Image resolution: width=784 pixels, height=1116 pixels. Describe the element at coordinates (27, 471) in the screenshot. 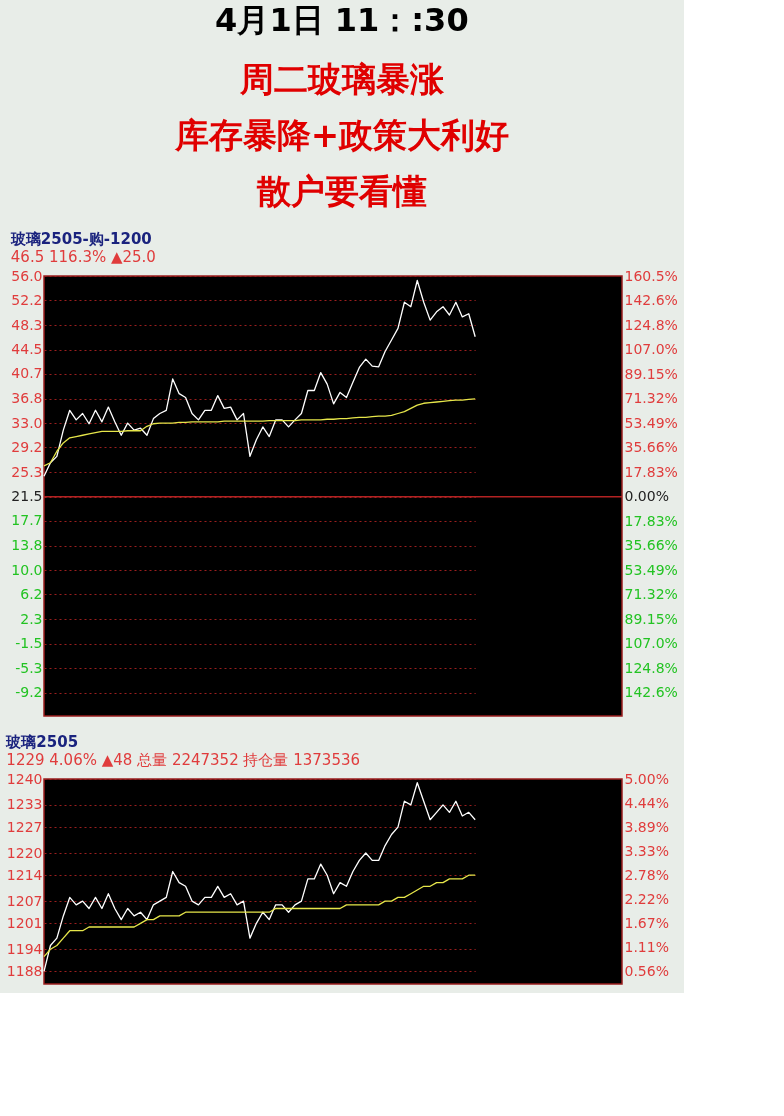

I see `y-tick-label: 25.3` at that location.